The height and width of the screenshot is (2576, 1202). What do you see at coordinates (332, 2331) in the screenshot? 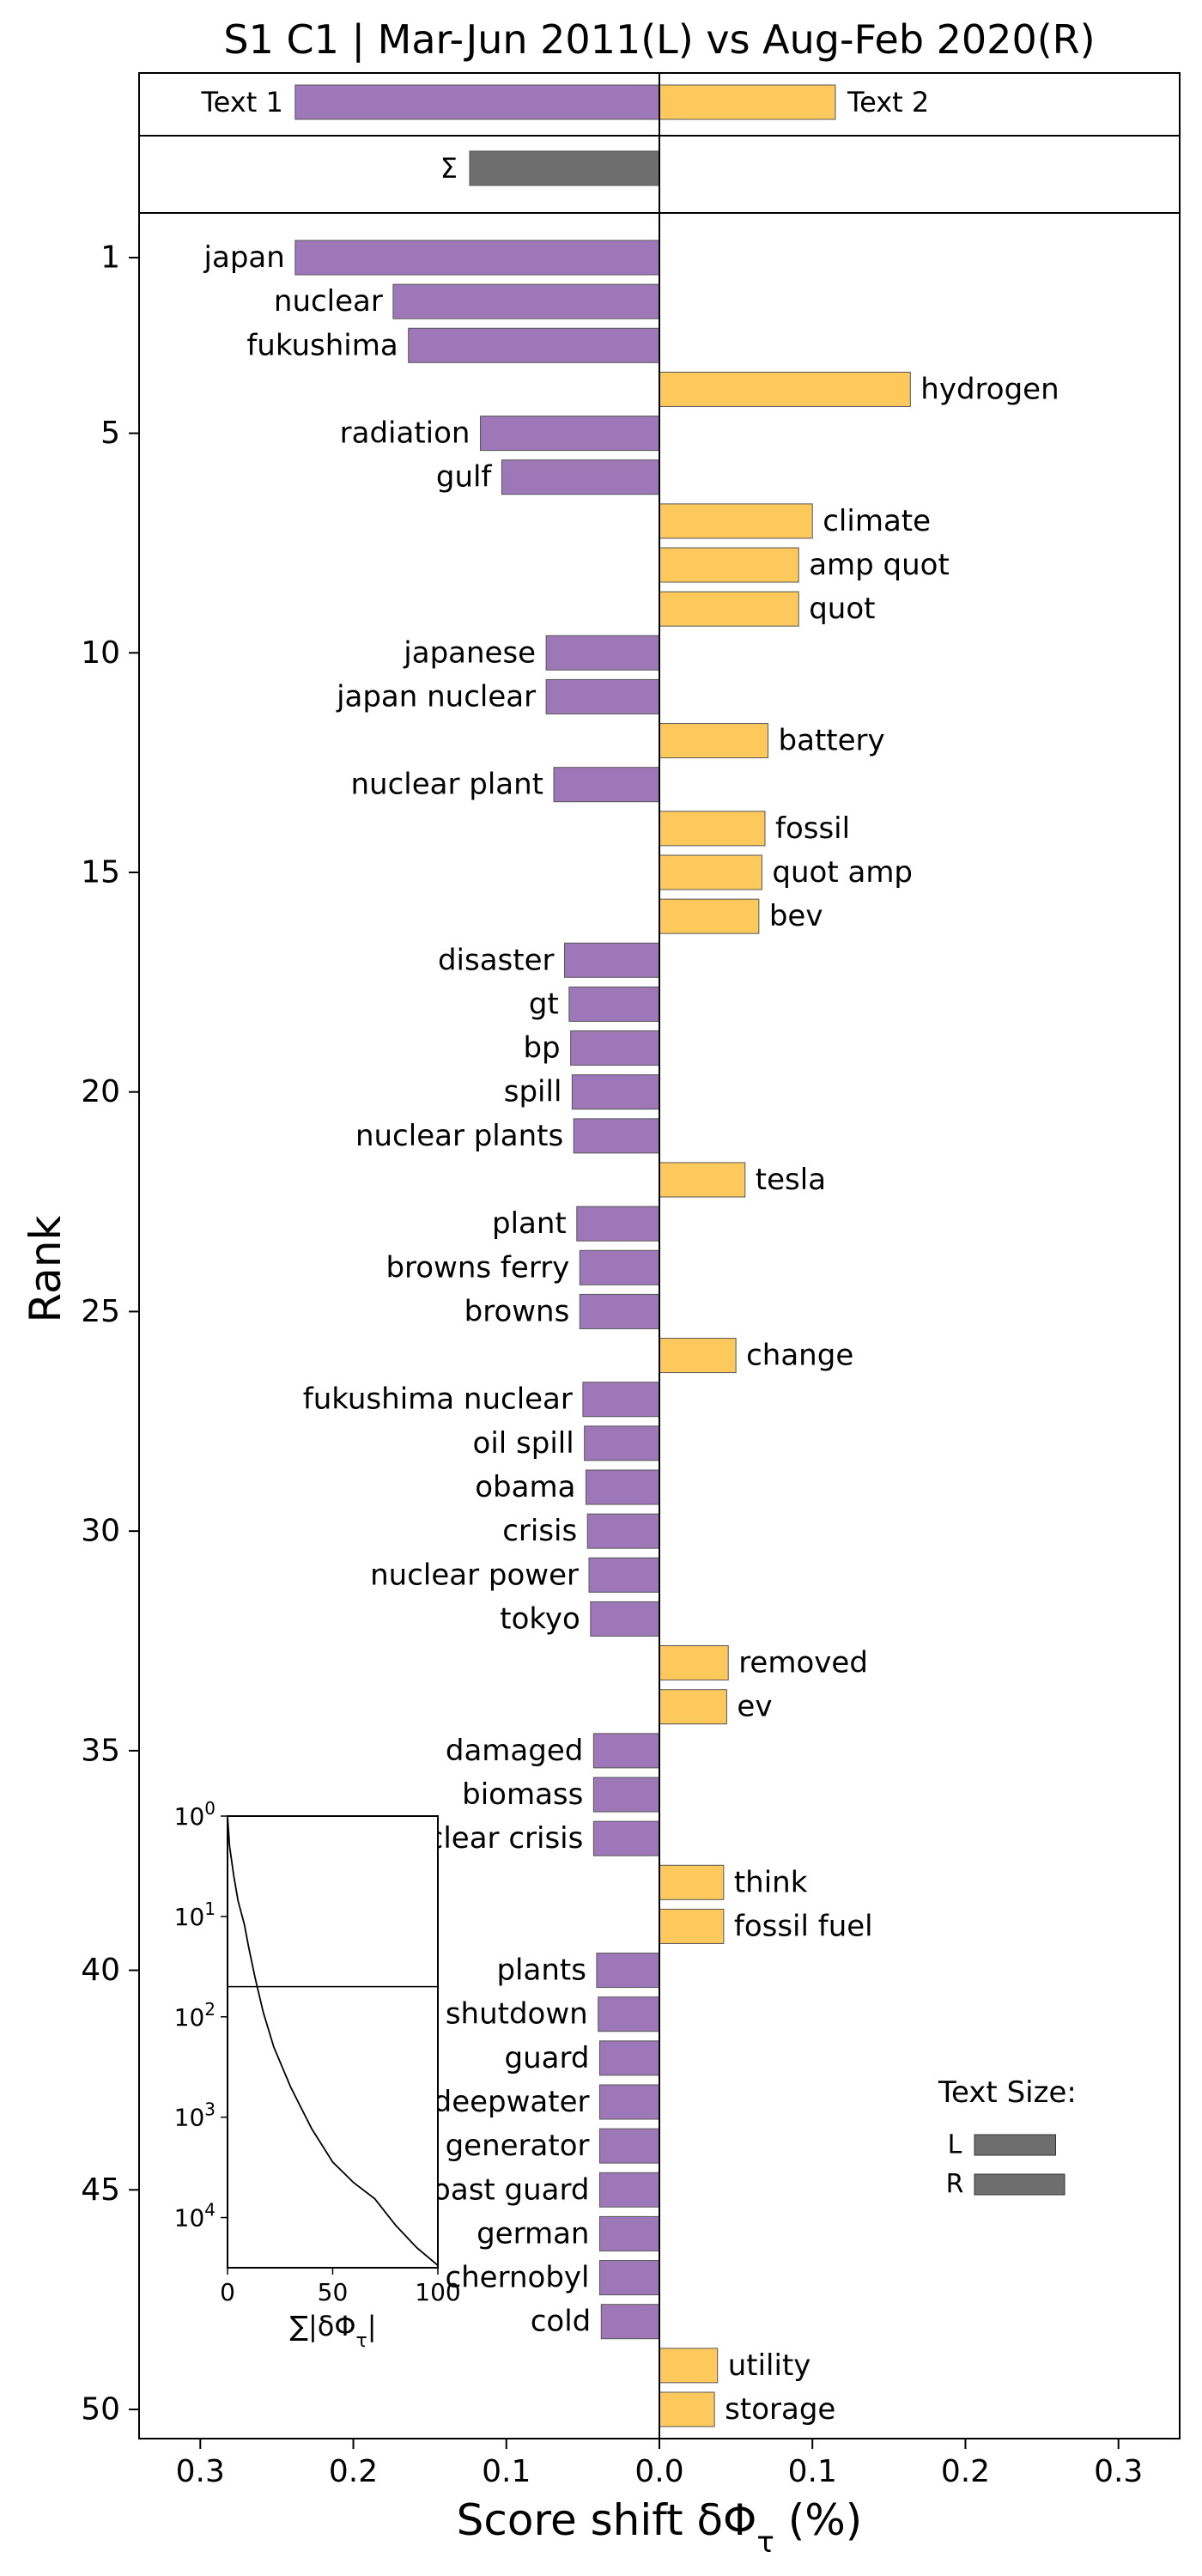
I see `inset-xlabel: ∑|δΦτ|` at bounding box center [332, 2331].